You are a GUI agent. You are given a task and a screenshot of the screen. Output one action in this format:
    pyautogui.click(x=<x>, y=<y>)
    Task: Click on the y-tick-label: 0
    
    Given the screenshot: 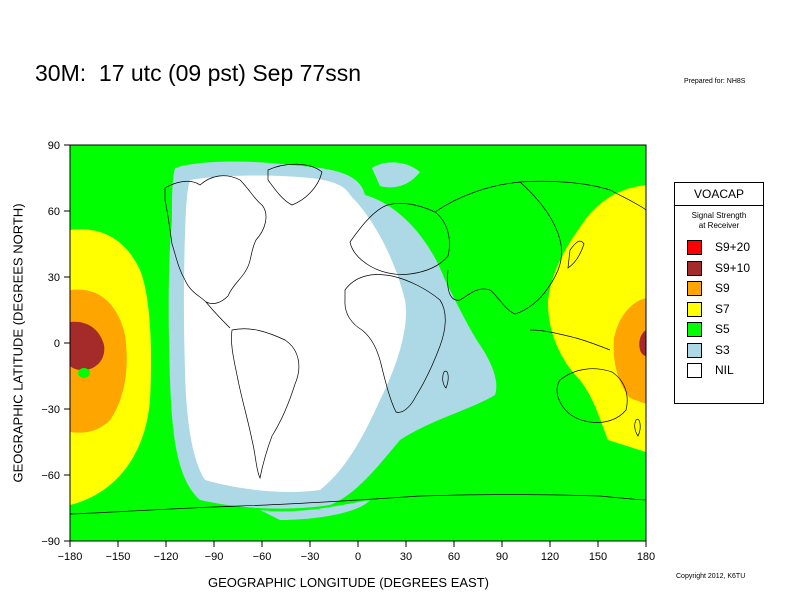 What is the action you would take?
    pyautogui.click(x=57, y=344)
    